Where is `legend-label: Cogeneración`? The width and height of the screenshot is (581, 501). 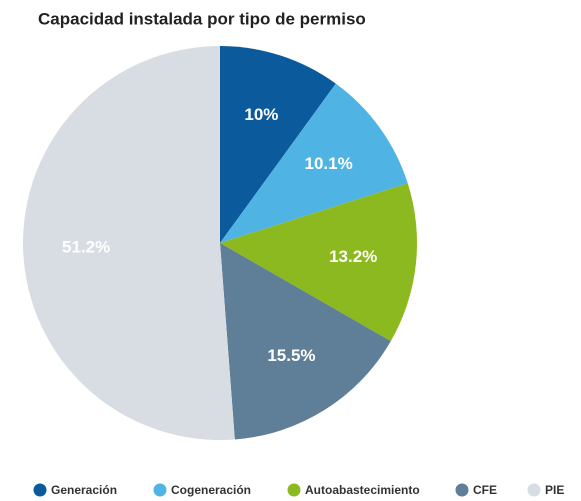 legend-label: Cogeneración is located at coordinates (211, 490).